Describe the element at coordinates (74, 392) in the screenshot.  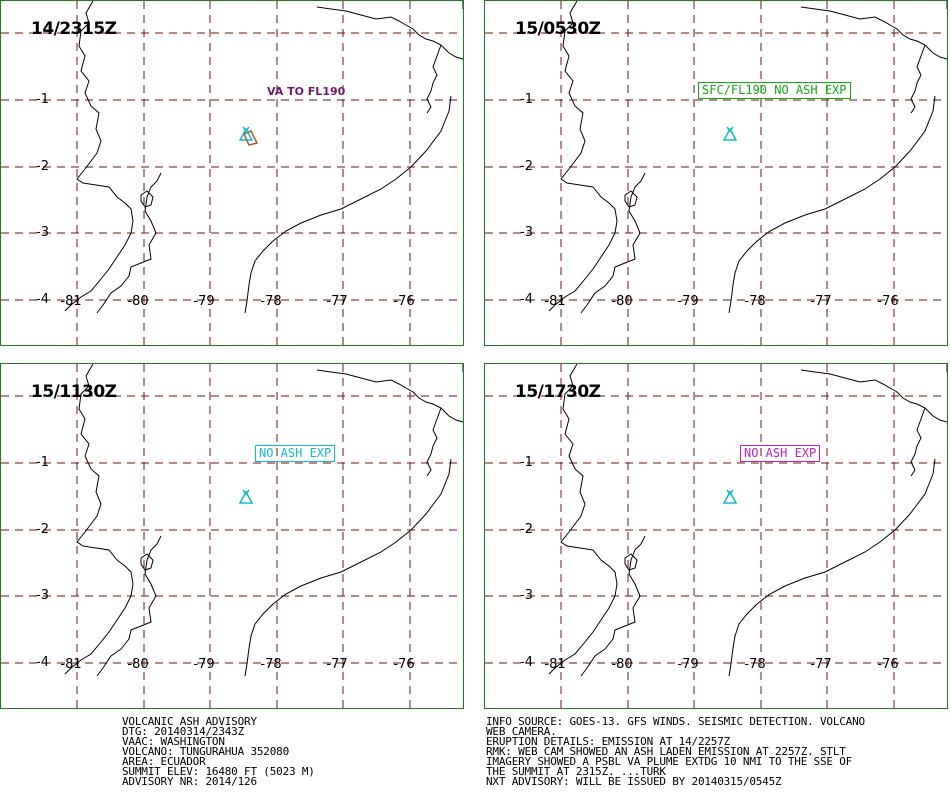
I see `valid-time-label: 15/1130Z` at that location.